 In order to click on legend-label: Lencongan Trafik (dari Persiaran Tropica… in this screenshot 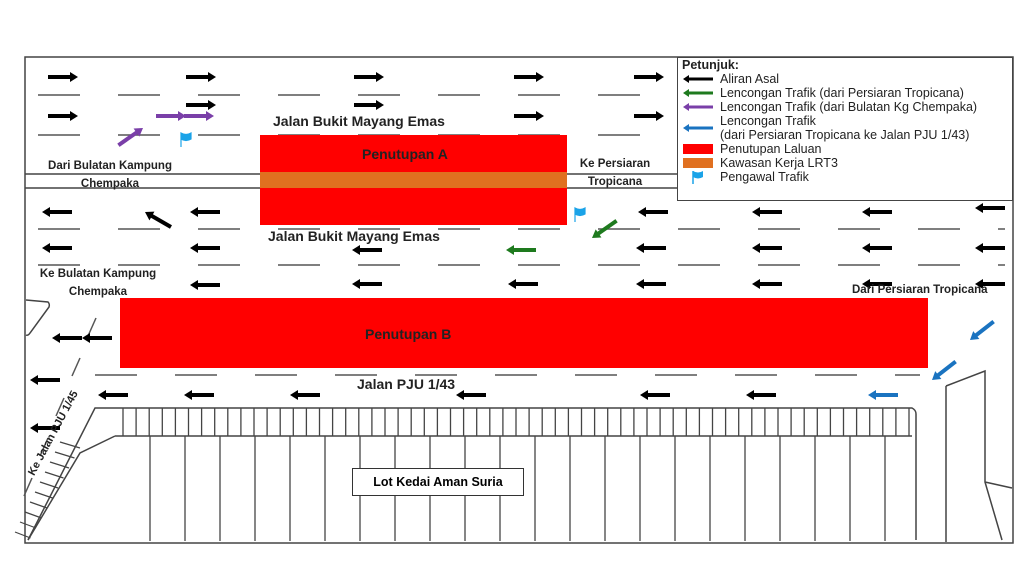, I will do `click(842, 93)`.